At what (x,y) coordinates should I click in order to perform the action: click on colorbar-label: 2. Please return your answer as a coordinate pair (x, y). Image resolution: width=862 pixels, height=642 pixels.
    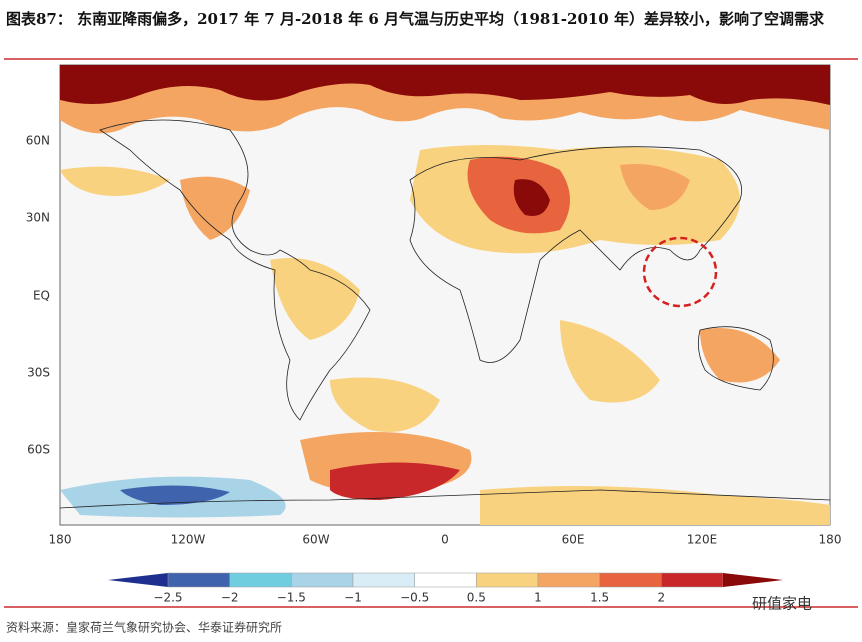
    Looking at the image, I should click on (662, 598).